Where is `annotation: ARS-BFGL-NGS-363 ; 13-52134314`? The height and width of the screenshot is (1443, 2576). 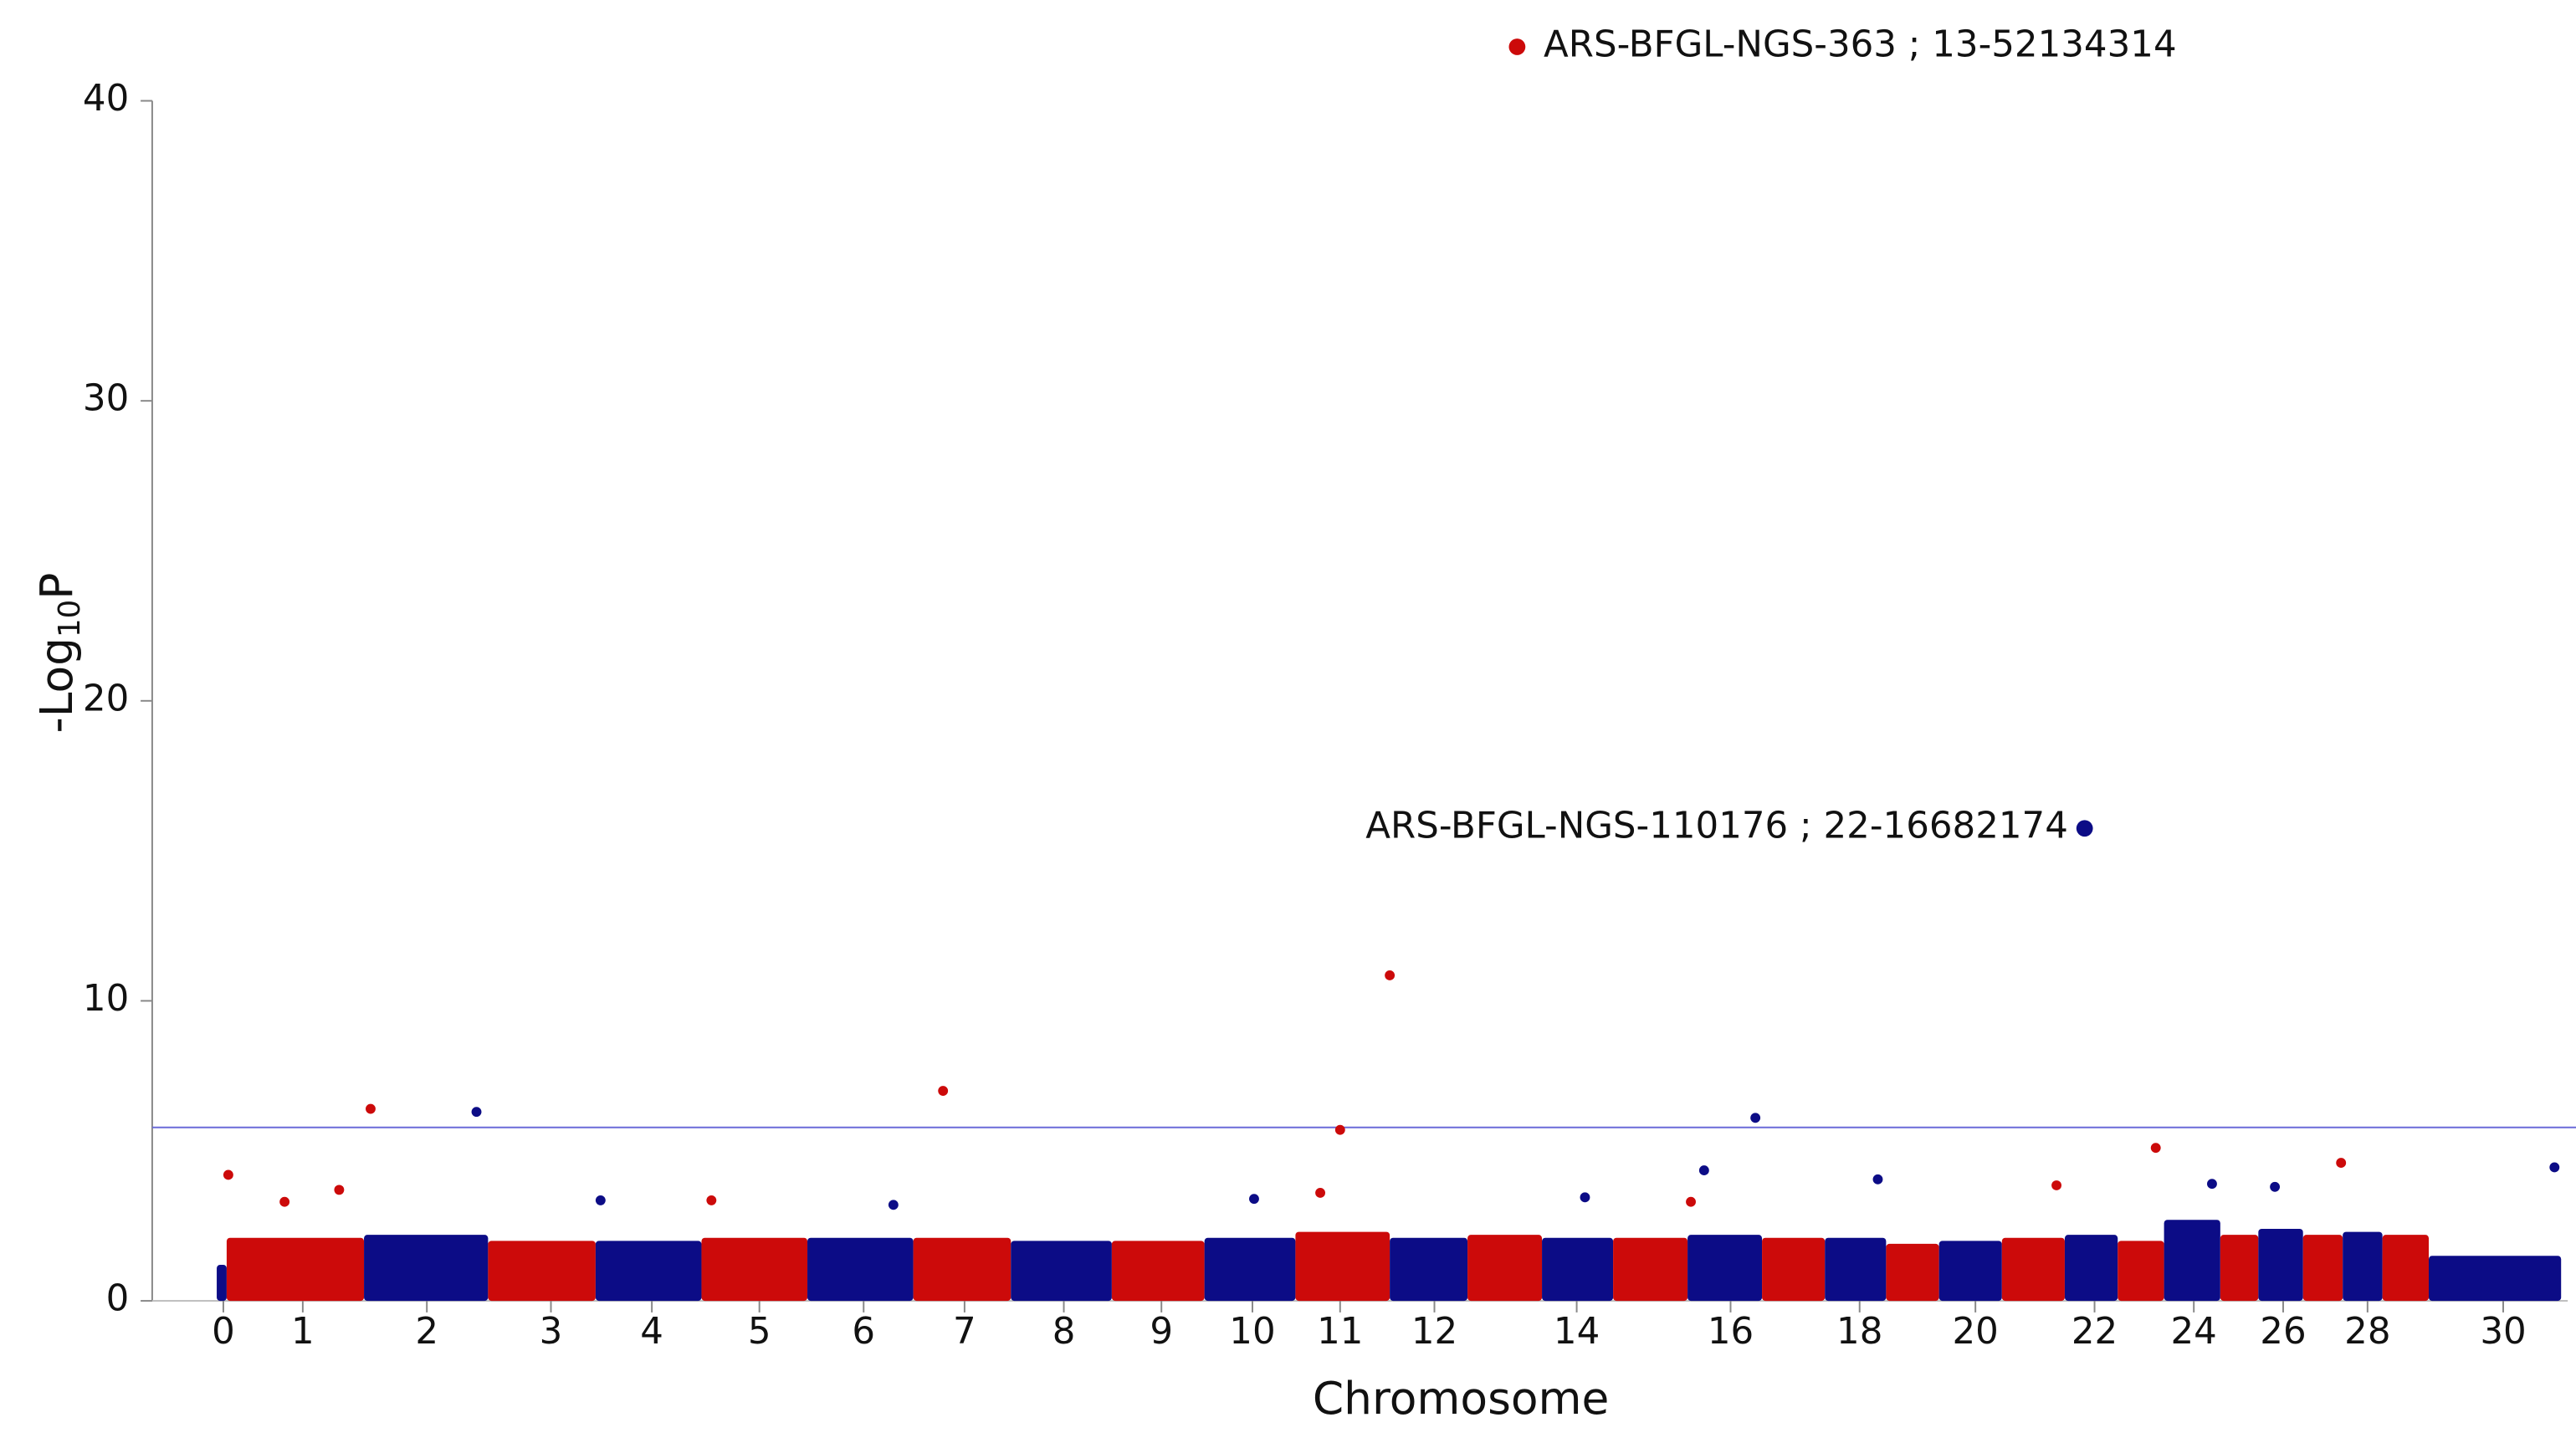 annotation: ARS-BFGL-NGS-363 ; 13-52134314 is located at coordinates (1861, 44).